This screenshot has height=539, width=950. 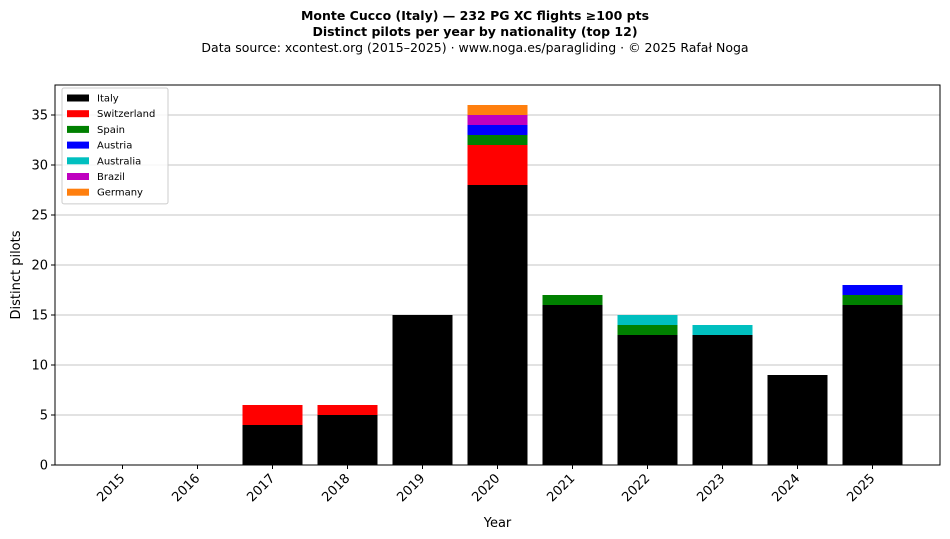 I want to click on legend-label: Spain, so click(x=111, y=130).